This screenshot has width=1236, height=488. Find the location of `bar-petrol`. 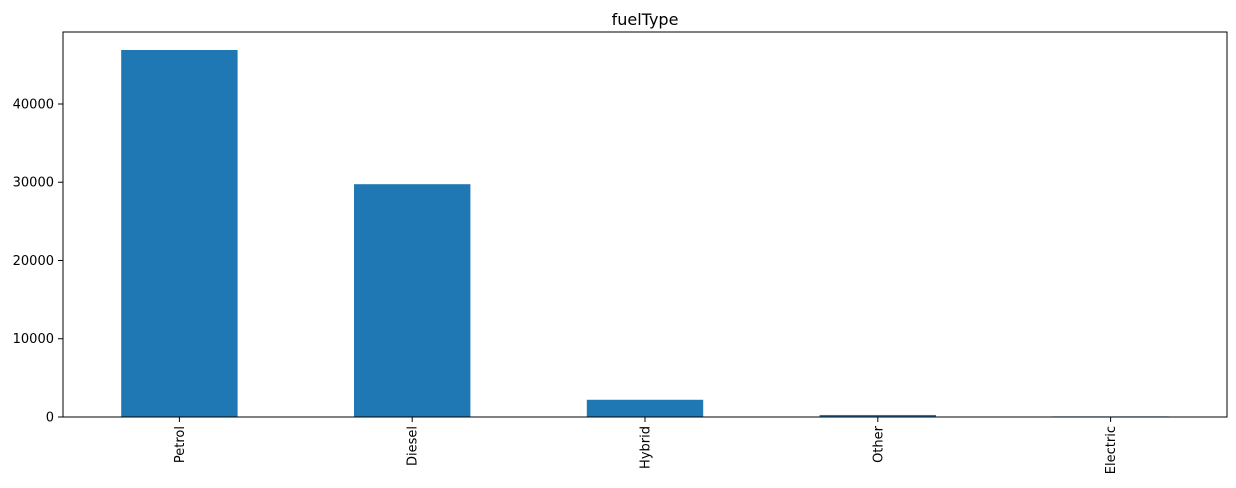

bar-petrol is located at coordinates (179, 233).